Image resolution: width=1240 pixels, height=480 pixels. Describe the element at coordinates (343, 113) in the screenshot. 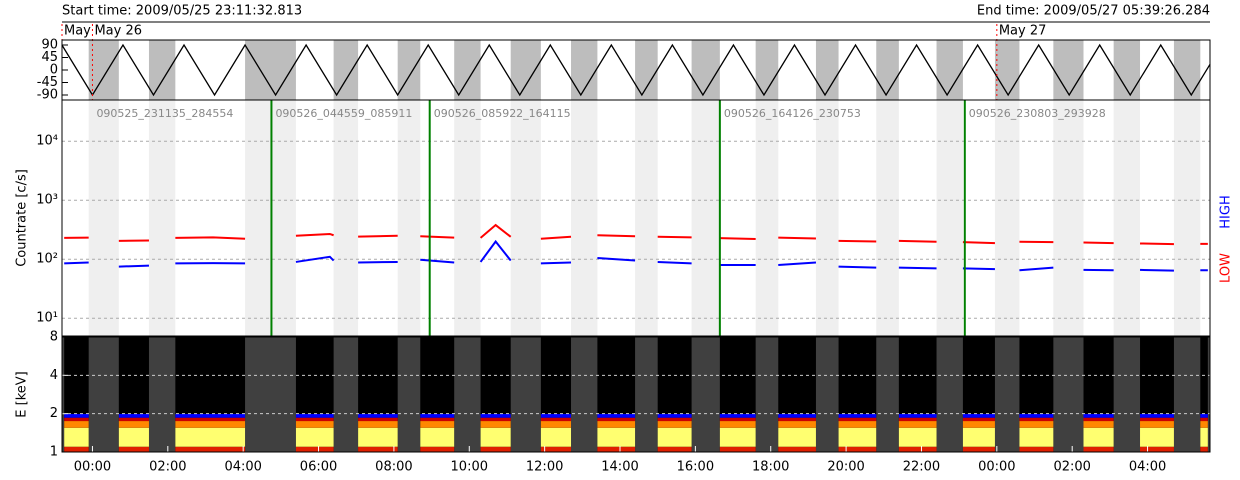

I see `file-label: 090526_044559_085911` at that location.